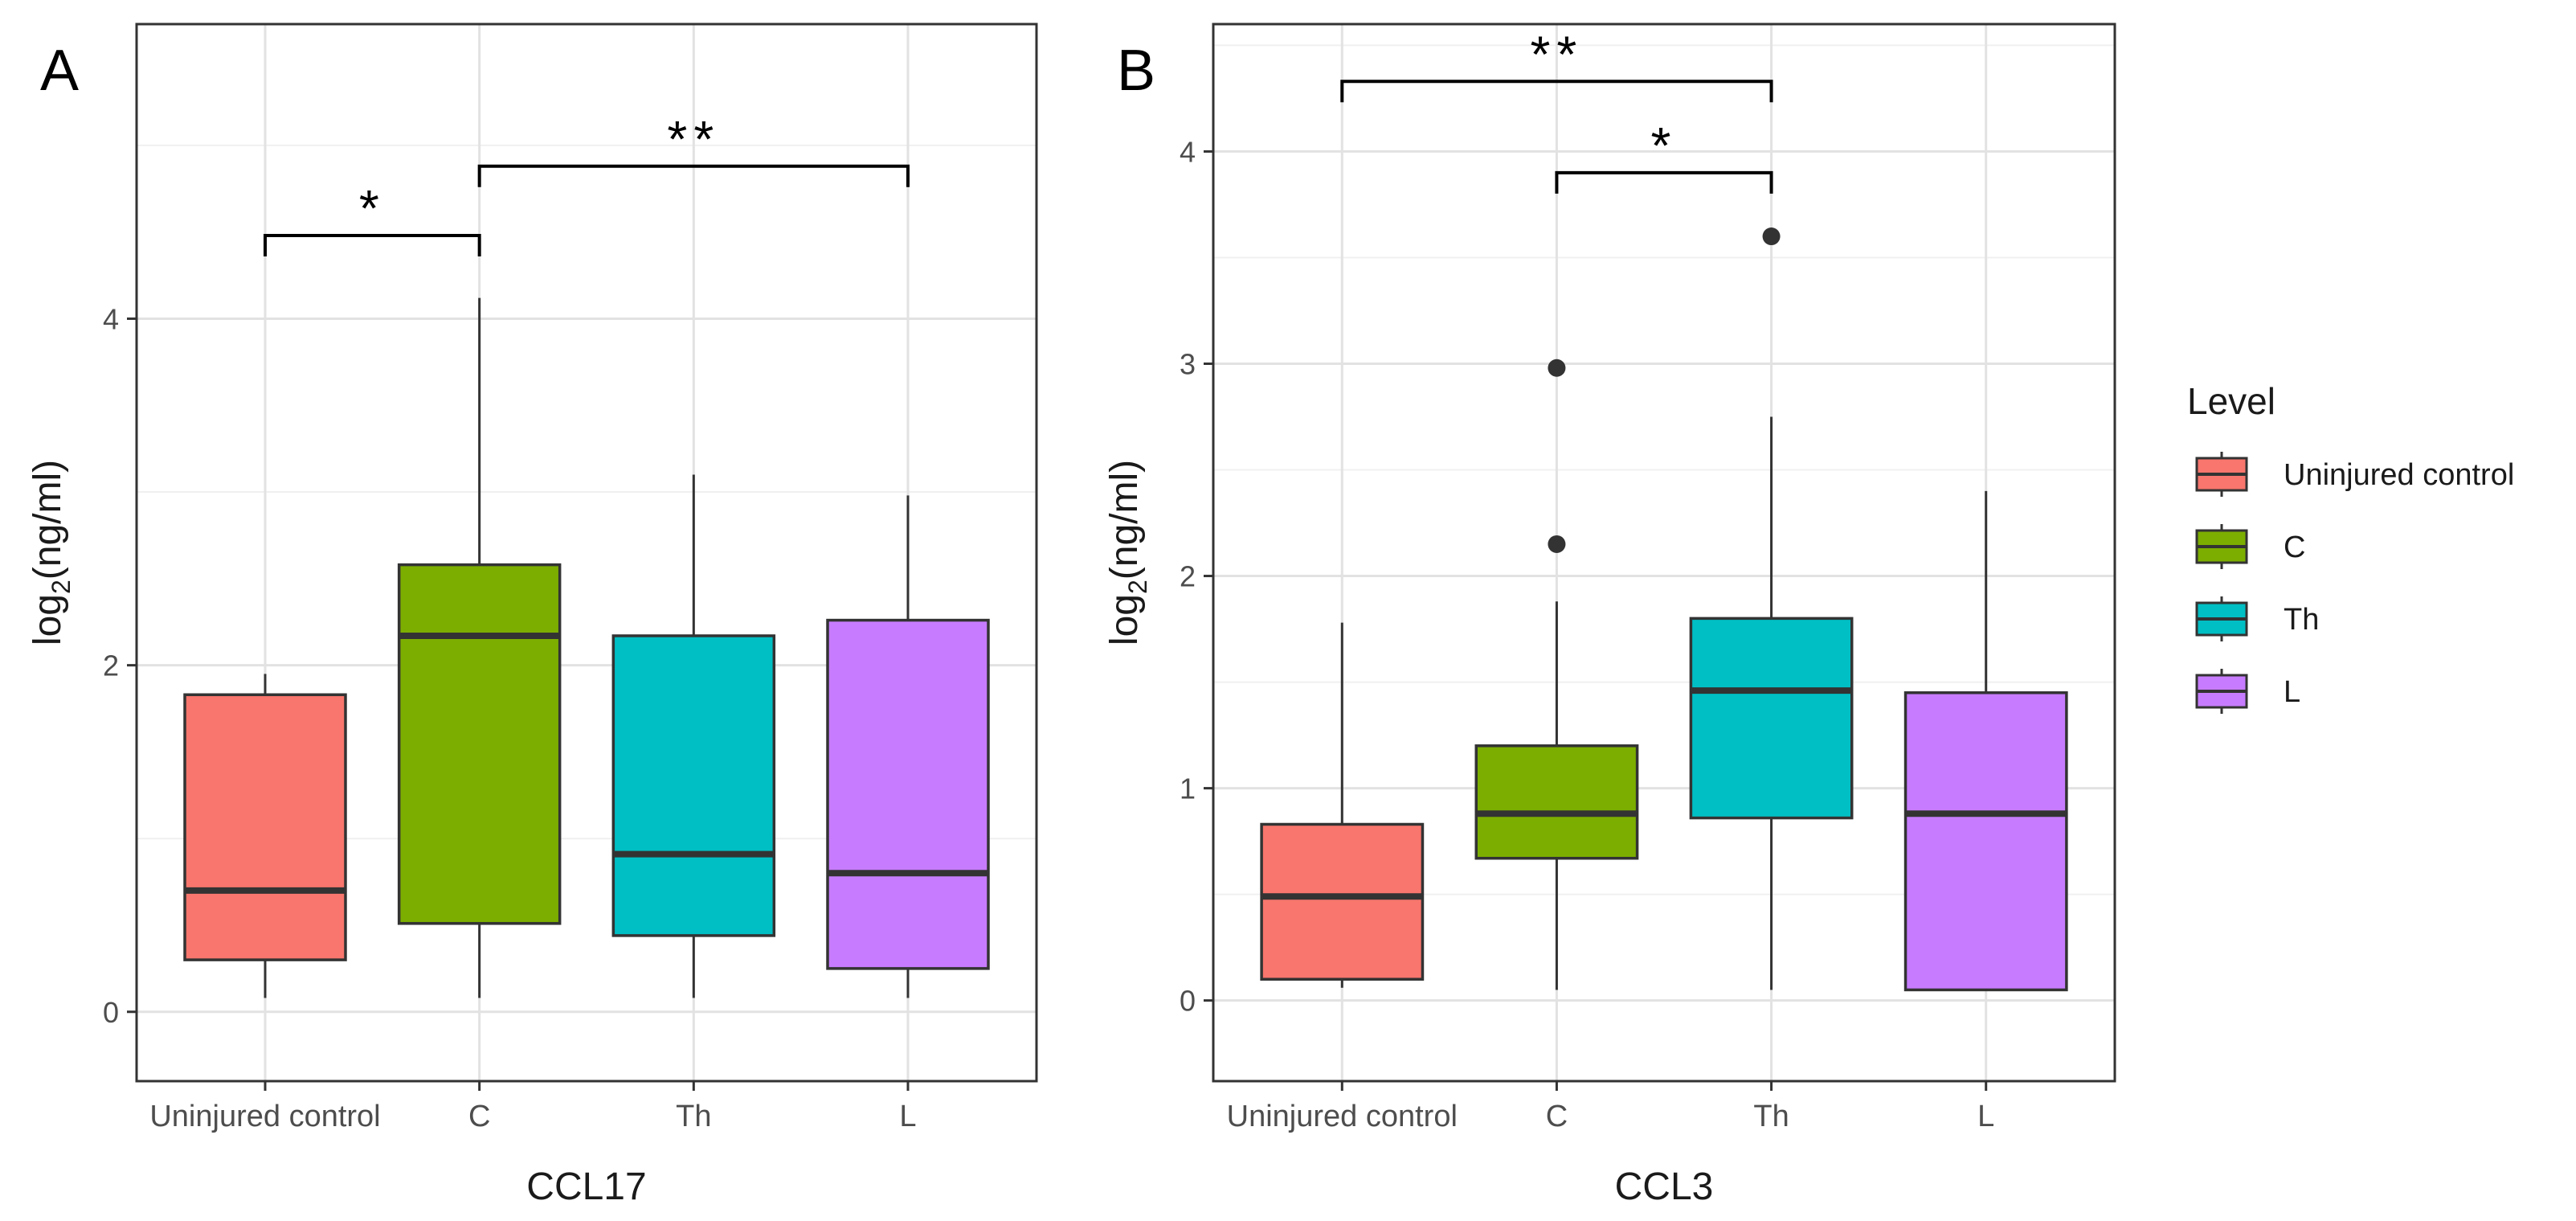  I want to click on legend-title: Level, so click(2231, 401).